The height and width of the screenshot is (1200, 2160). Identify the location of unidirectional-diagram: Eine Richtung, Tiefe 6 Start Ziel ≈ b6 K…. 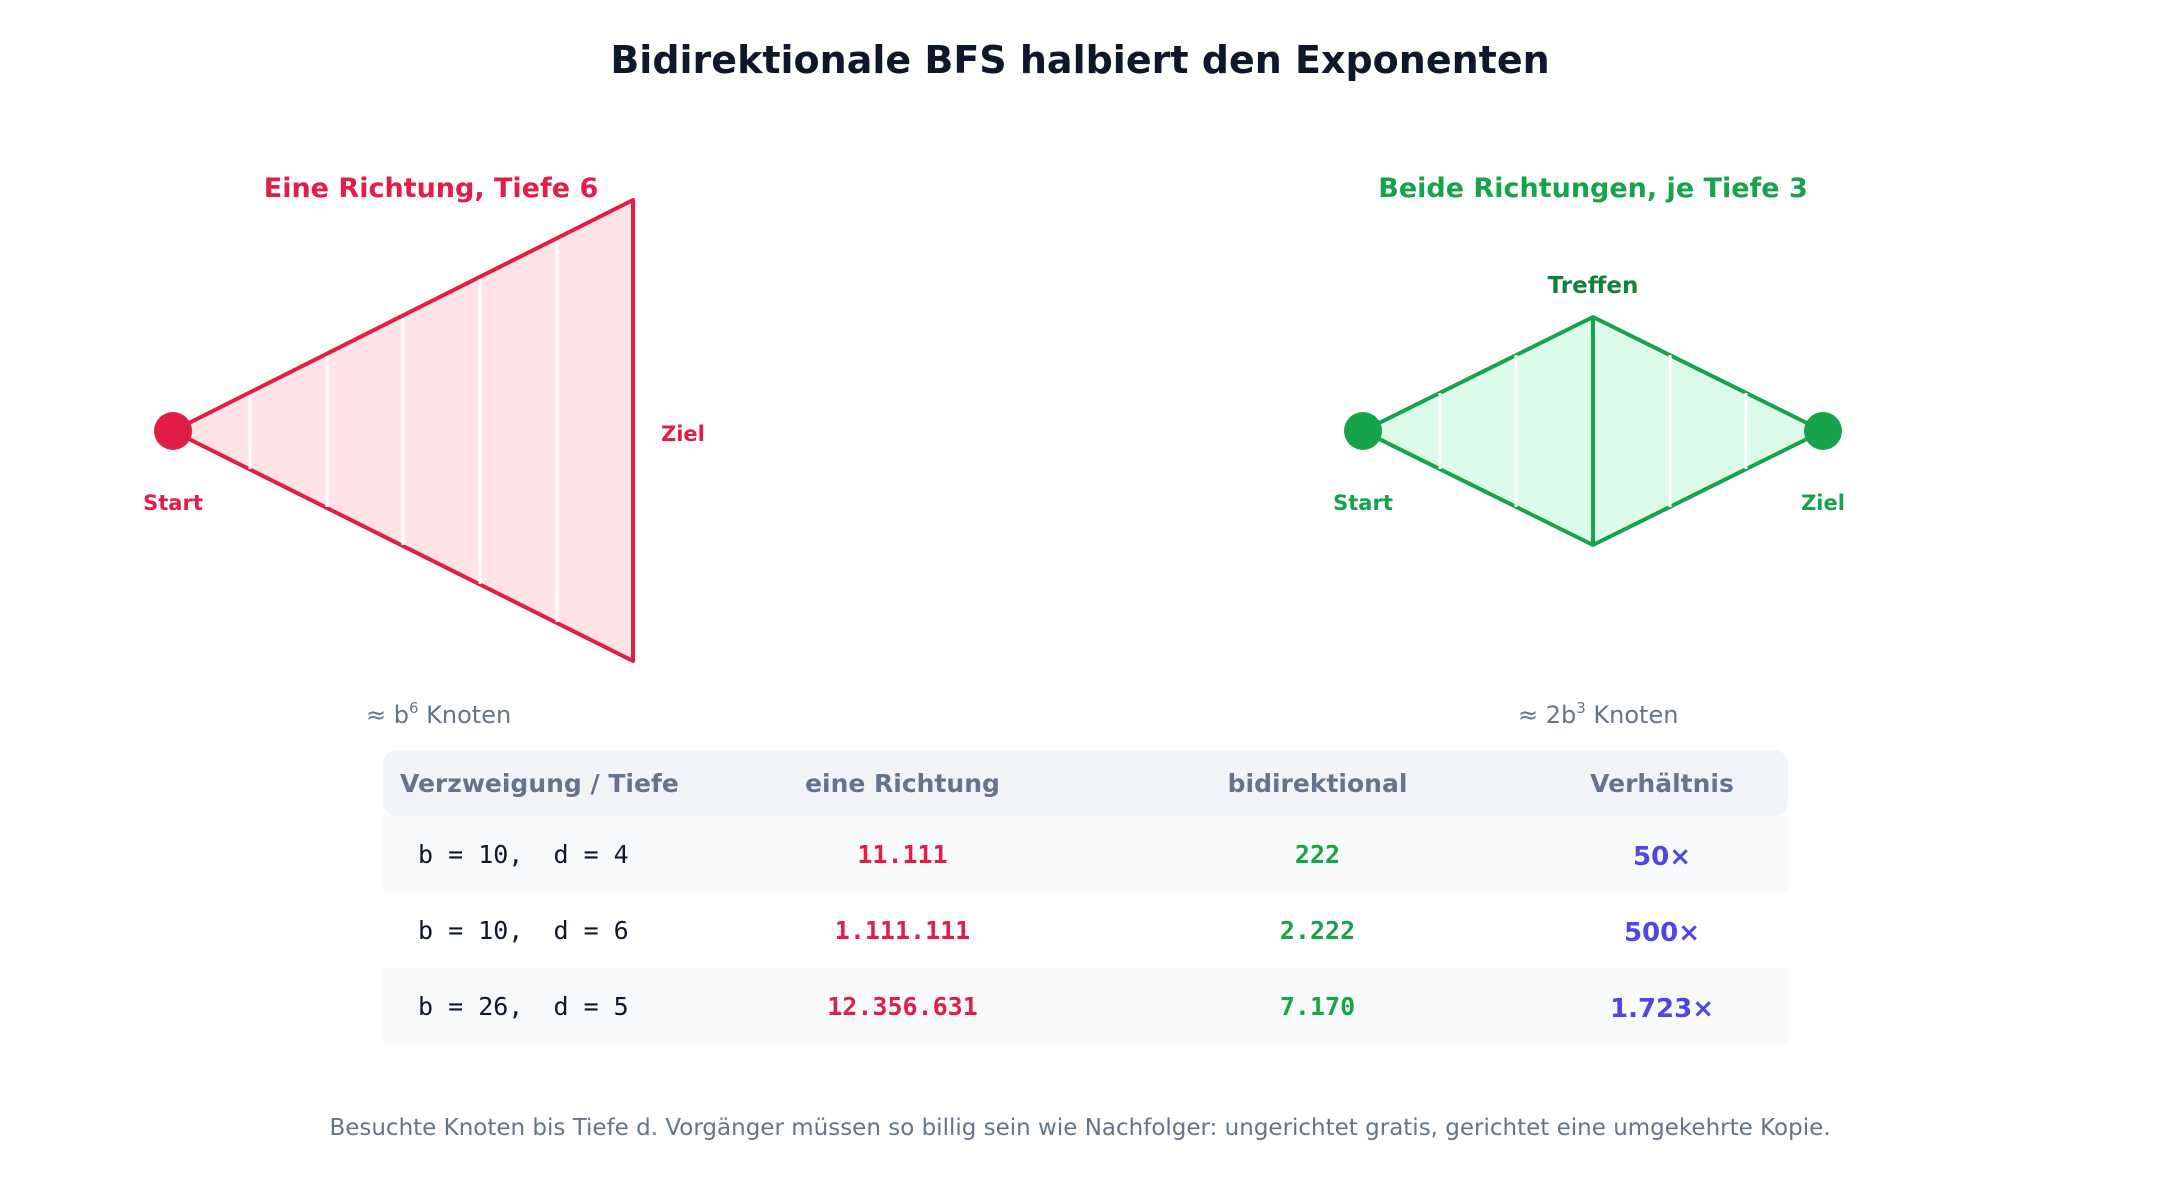
(424, 451).